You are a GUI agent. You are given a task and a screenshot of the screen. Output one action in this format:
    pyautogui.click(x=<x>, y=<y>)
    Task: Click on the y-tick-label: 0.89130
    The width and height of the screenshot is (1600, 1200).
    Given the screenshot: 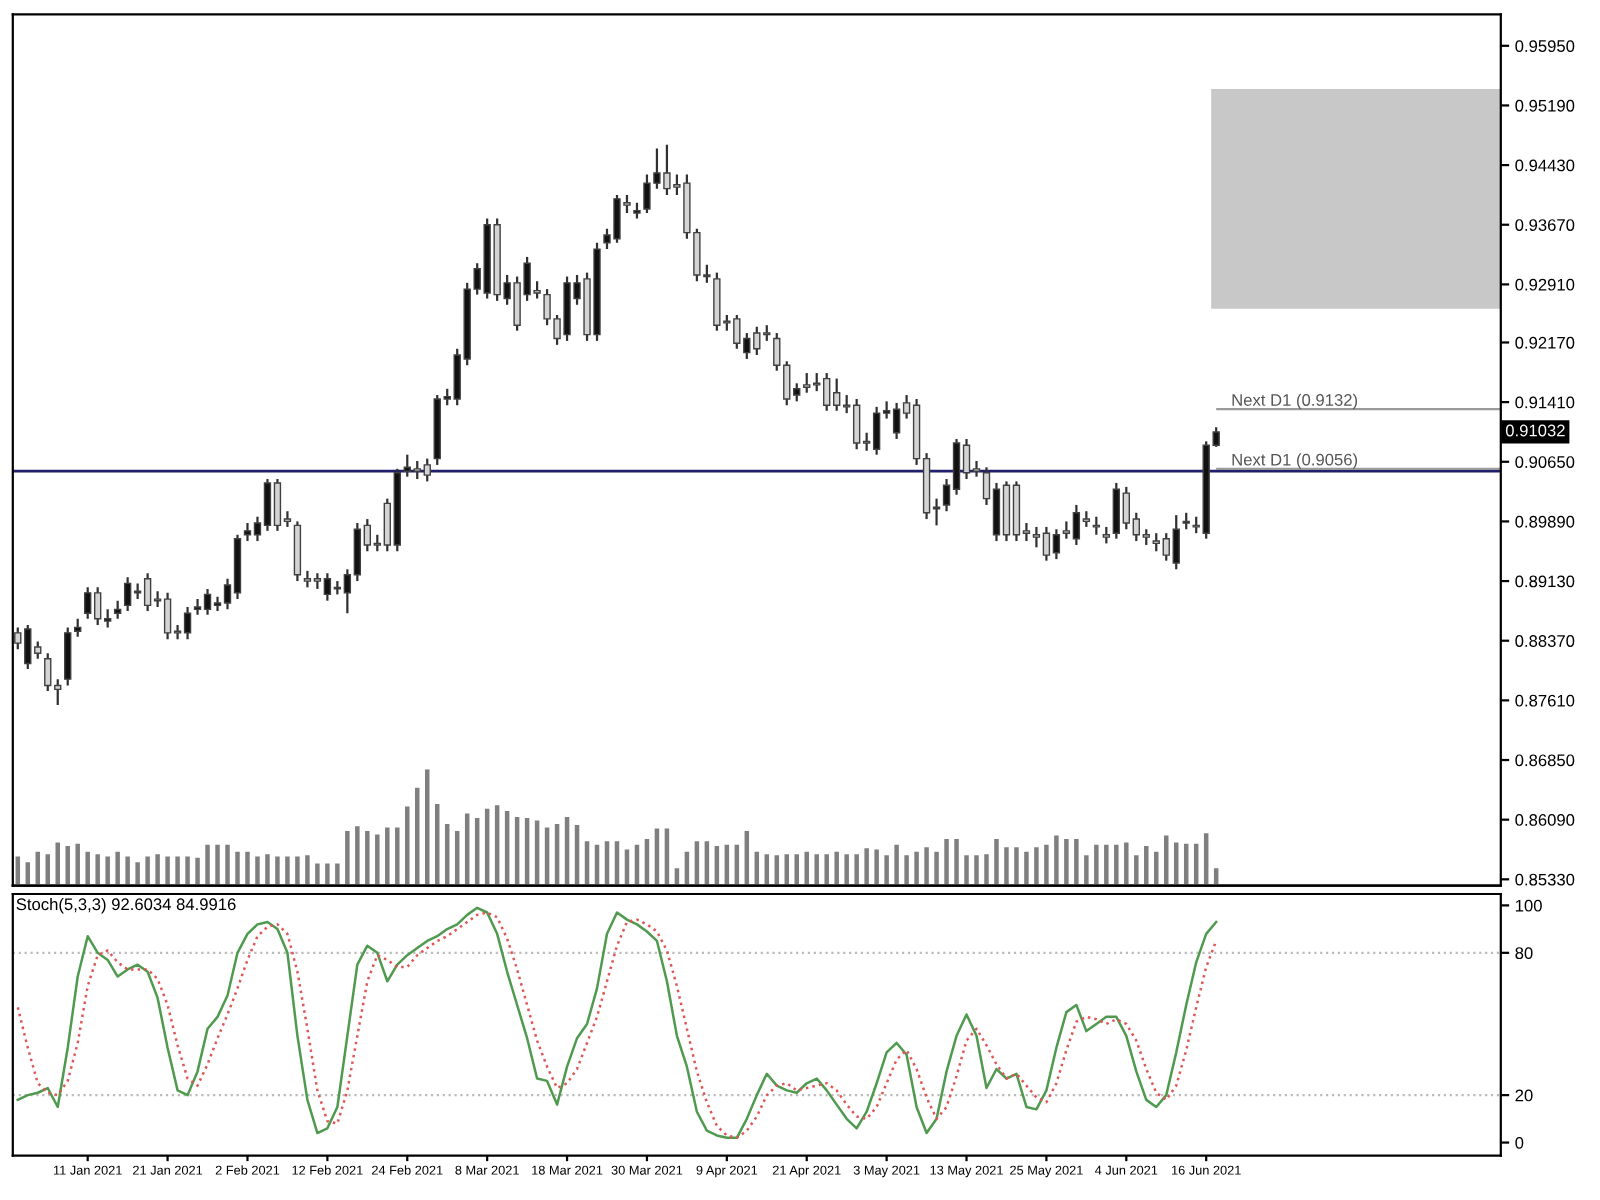 What is the action you would take?
    pyautogui.click(x=1545, y=581)
    